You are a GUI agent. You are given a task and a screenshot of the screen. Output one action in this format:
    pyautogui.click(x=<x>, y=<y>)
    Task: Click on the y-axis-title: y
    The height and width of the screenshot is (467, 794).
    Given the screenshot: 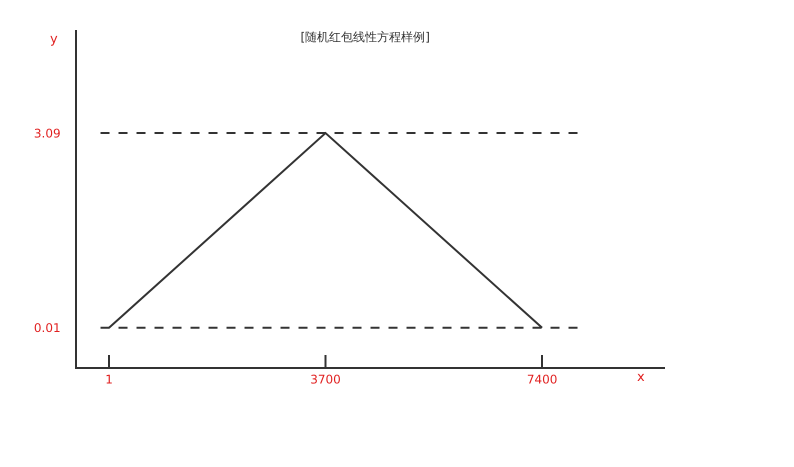 What is the action you would take?
    pyautogui.click(x=54, y=39)
    